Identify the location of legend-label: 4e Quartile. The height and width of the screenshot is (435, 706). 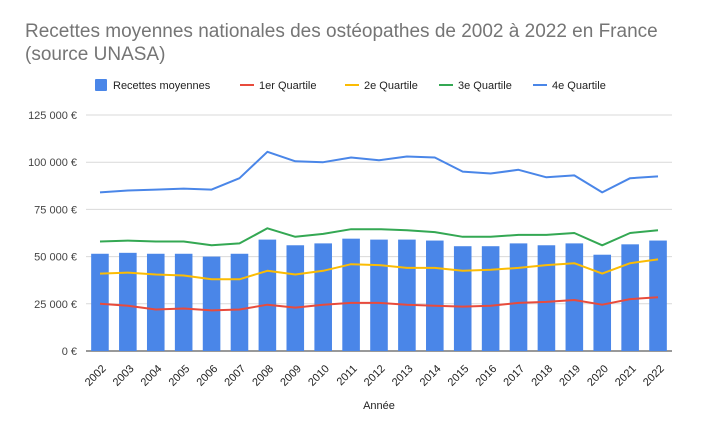
(579, 86).